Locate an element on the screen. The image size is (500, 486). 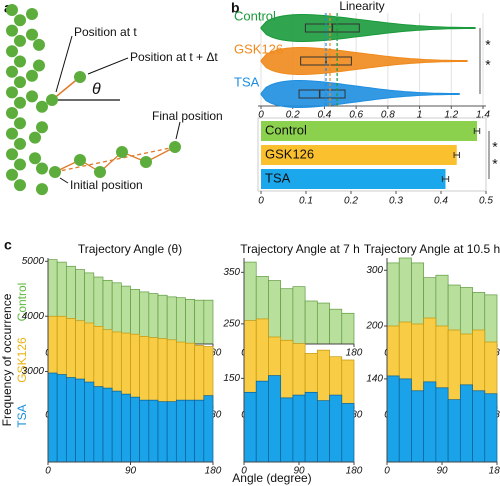
box is located at coordinates (322, 94).